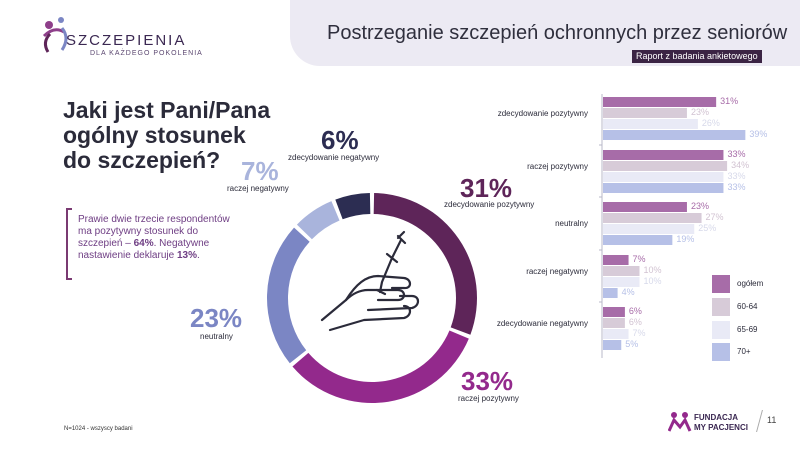 The width and height of the screenshot is (800, 451). What do you see at coordinates (571, 223) in the screenshot?
I see `bar-group-label: neutralny` at bounding box center [571, 223].